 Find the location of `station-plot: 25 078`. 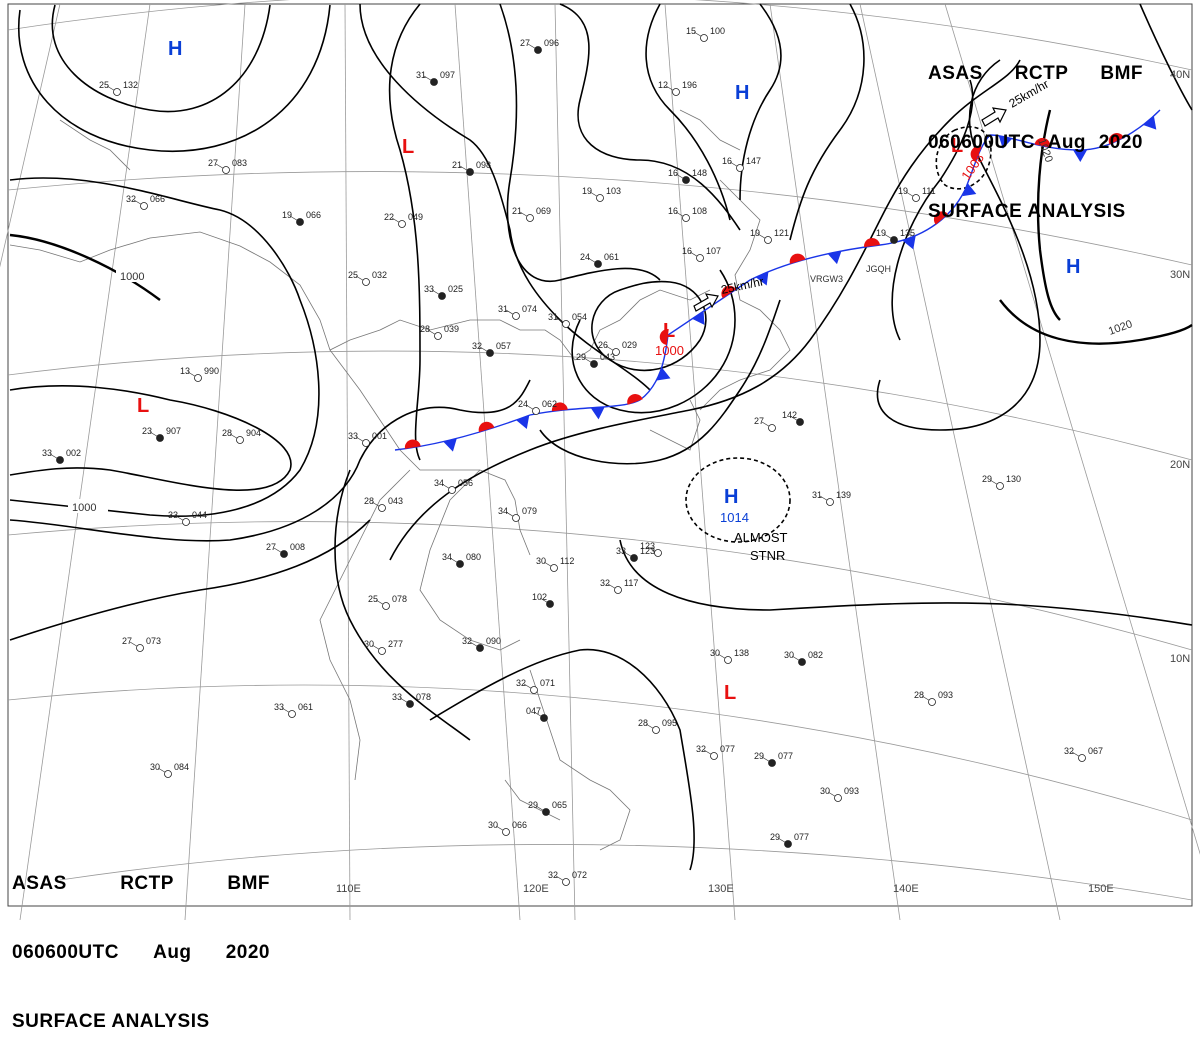

station-plot: 25 078 is located at coordinates (387, 602).